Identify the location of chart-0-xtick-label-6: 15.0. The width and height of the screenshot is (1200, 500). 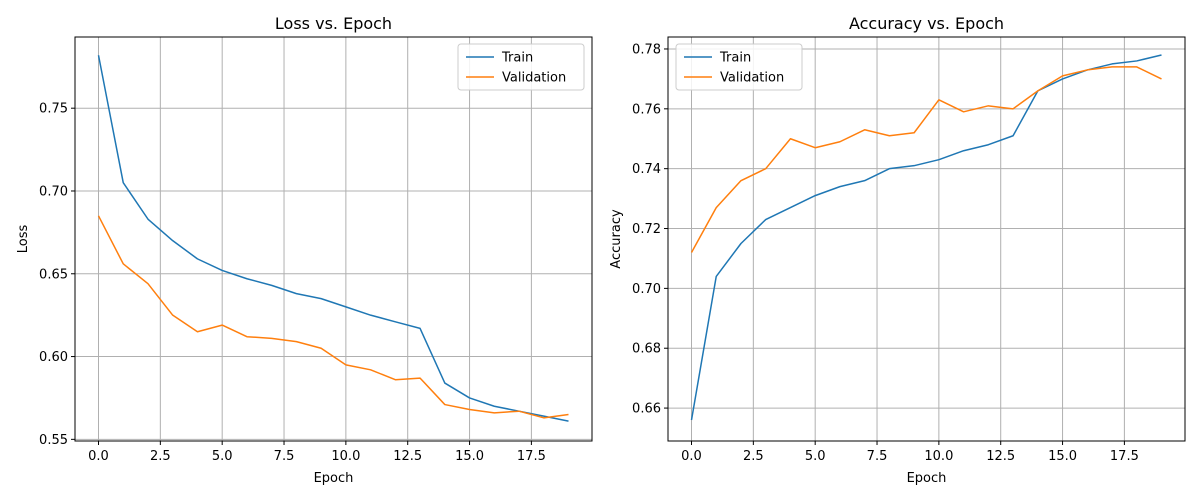
(469, 456).